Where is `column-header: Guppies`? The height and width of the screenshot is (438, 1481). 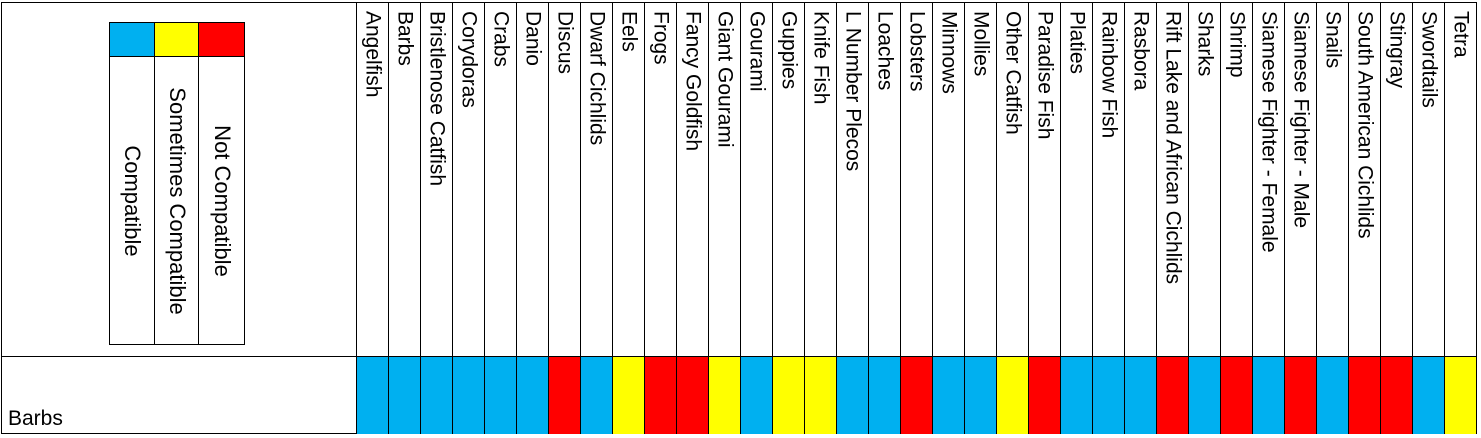 column-header: Guppies is located at coordinates (788, 179).